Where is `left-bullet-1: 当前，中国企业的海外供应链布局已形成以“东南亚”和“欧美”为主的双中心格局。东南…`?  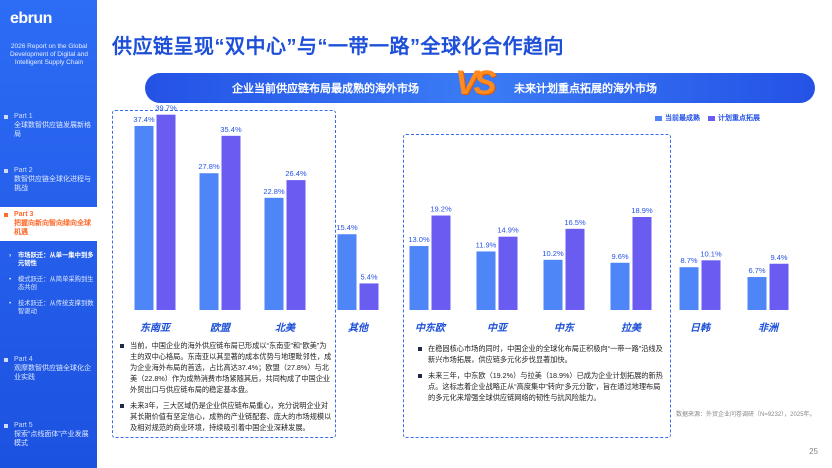
left-bullet-1: 当前，中国企业的海外供应链布局已形成以“东南亚”和“欧美”为主的双中心格局。东南… is located at coordinates (226, 367).